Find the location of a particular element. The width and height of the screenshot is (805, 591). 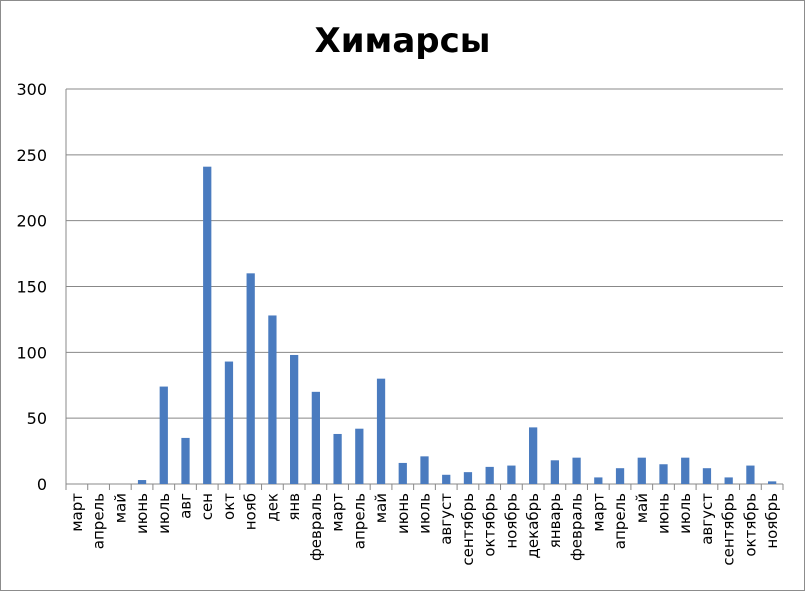

x-tick-label: декабрь is located at coordinates (533, 525).